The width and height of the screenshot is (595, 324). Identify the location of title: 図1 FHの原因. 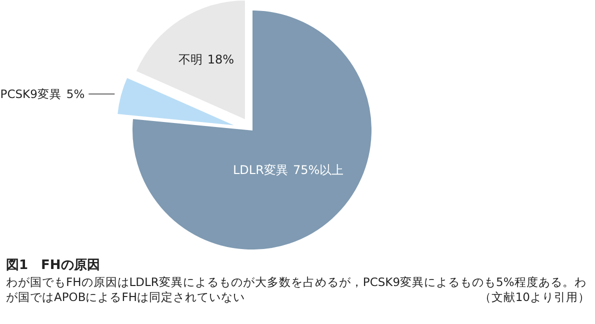
(53, 265).